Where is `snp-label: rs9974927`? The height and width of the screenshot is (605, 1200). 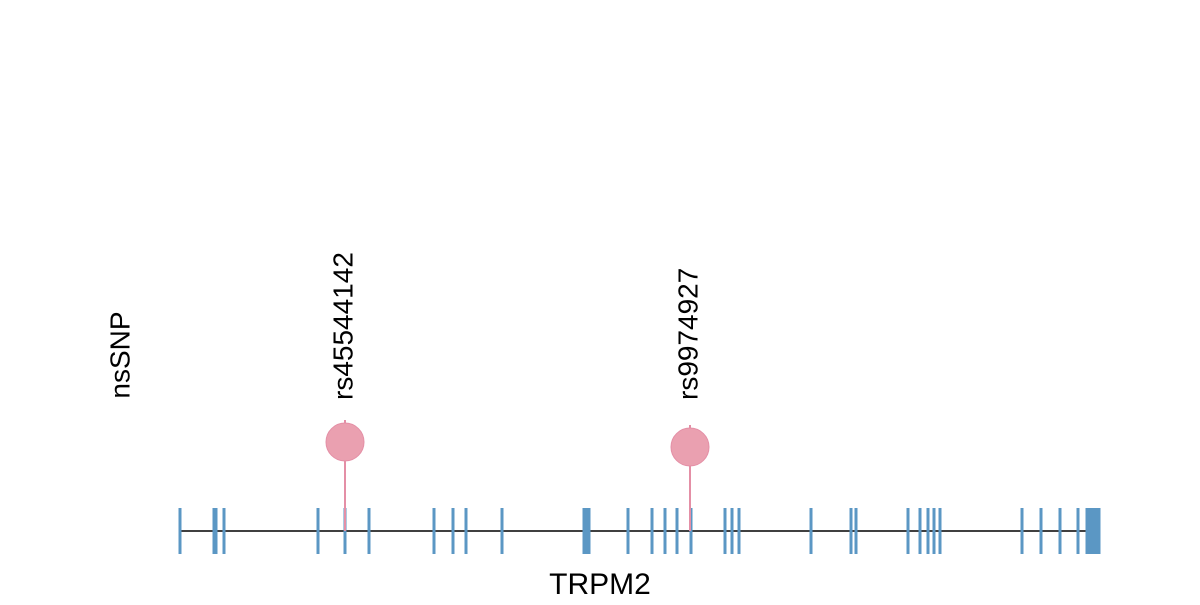
snp-label: rs9974927 is located at coordinates (687, 334).